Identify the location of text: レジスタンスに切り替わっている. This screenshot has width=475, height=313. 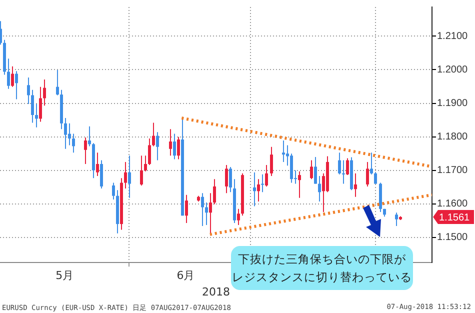
(322, 277).